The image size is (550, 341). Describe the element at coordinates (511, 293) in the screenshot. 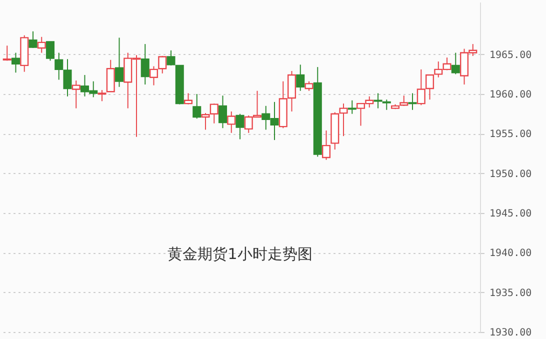

I see `y-tick-label: 1935.00` at that location.